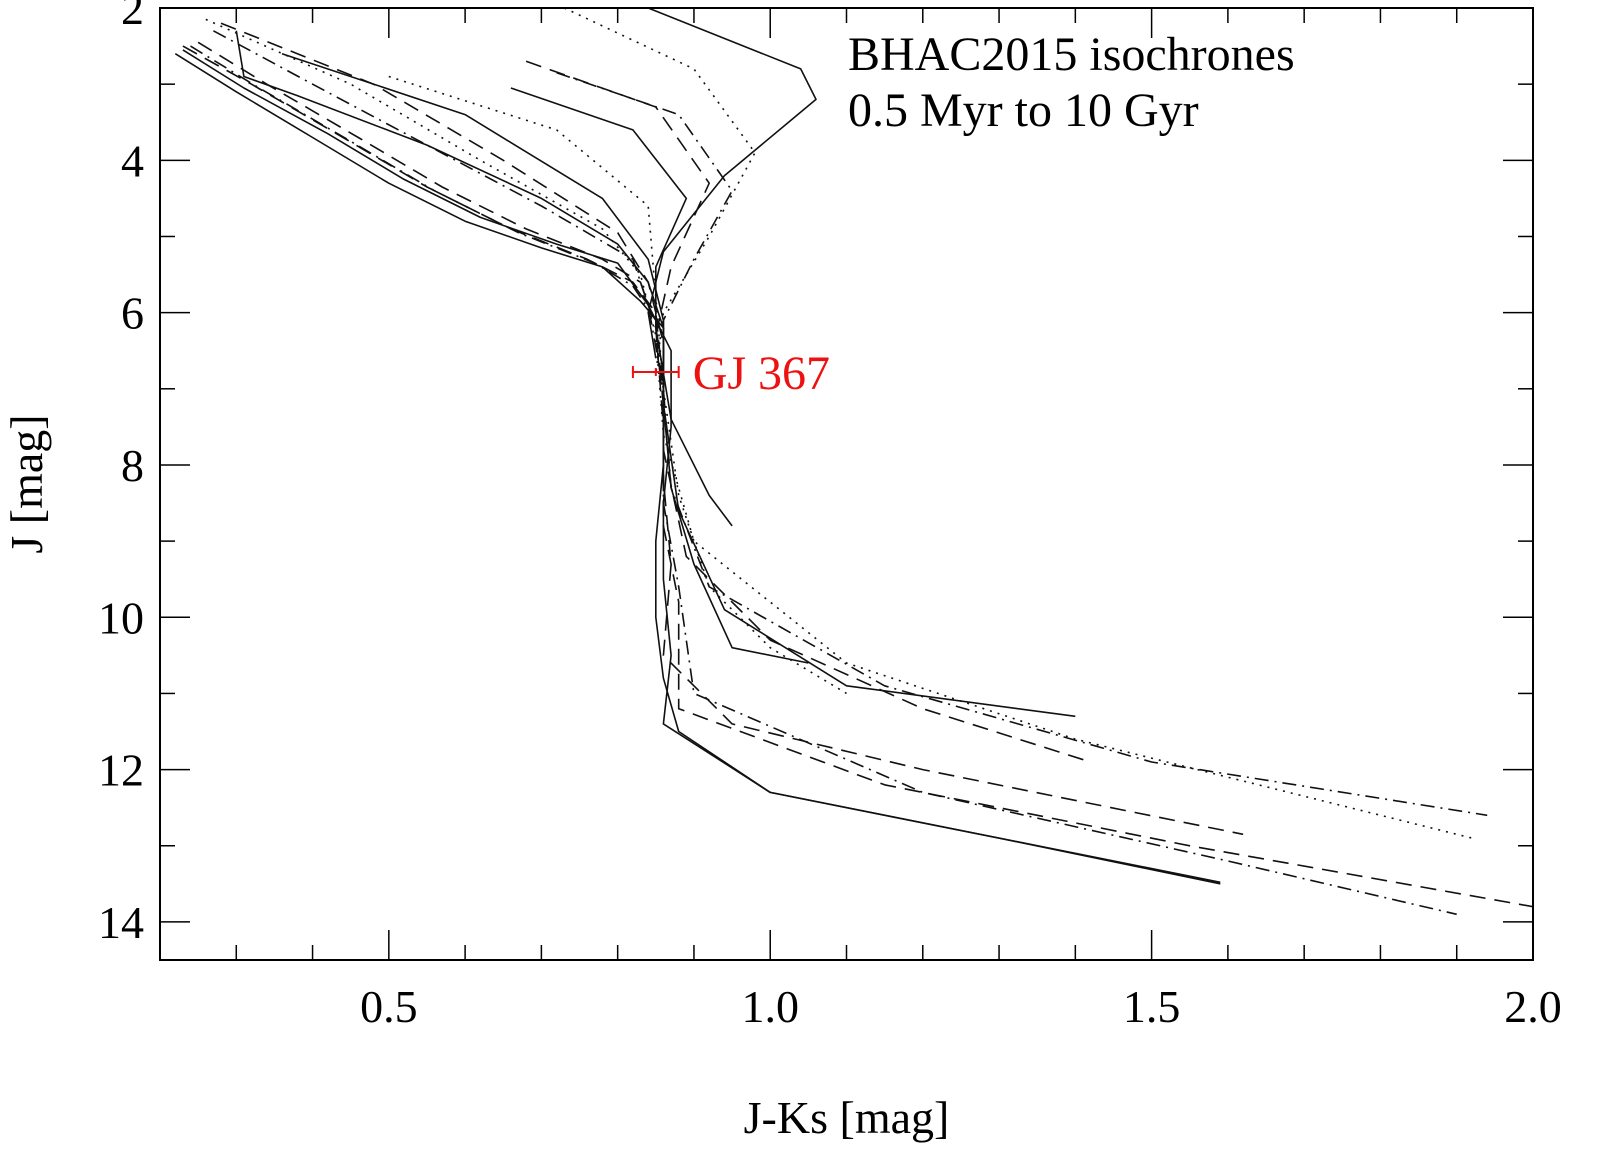  I want to click on annotation-line-2: 0.5 Myr to 10 Gyr, so click(1023, 110).